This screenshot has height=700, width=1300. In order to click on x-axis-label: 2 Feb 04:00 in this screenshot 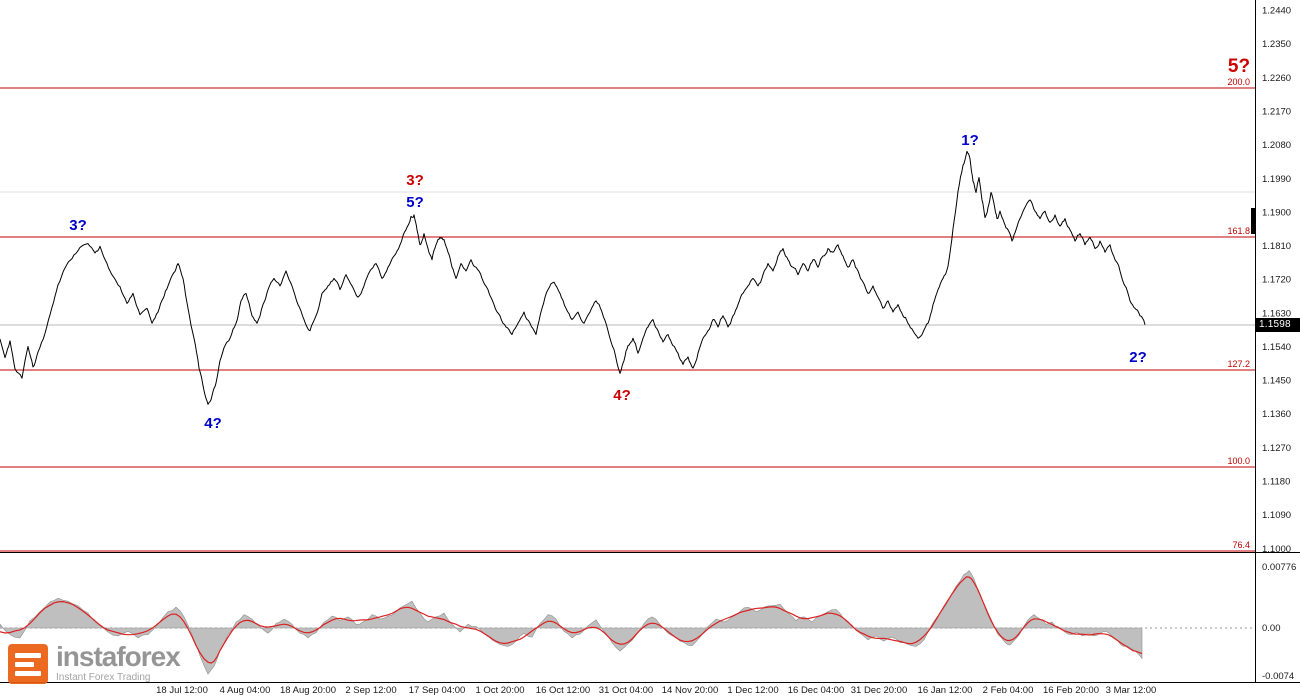, I will do `click(1008, 690)`.